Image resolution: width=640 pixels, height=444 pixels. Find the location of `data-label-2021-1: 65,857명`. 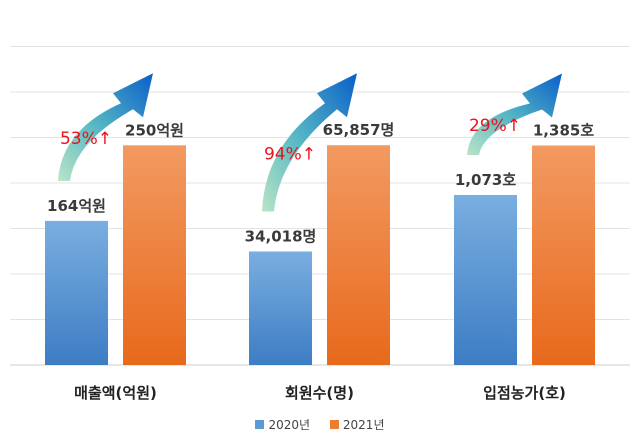

data-label-2021-1: 65,857명 is located at coordinates (359, 130).